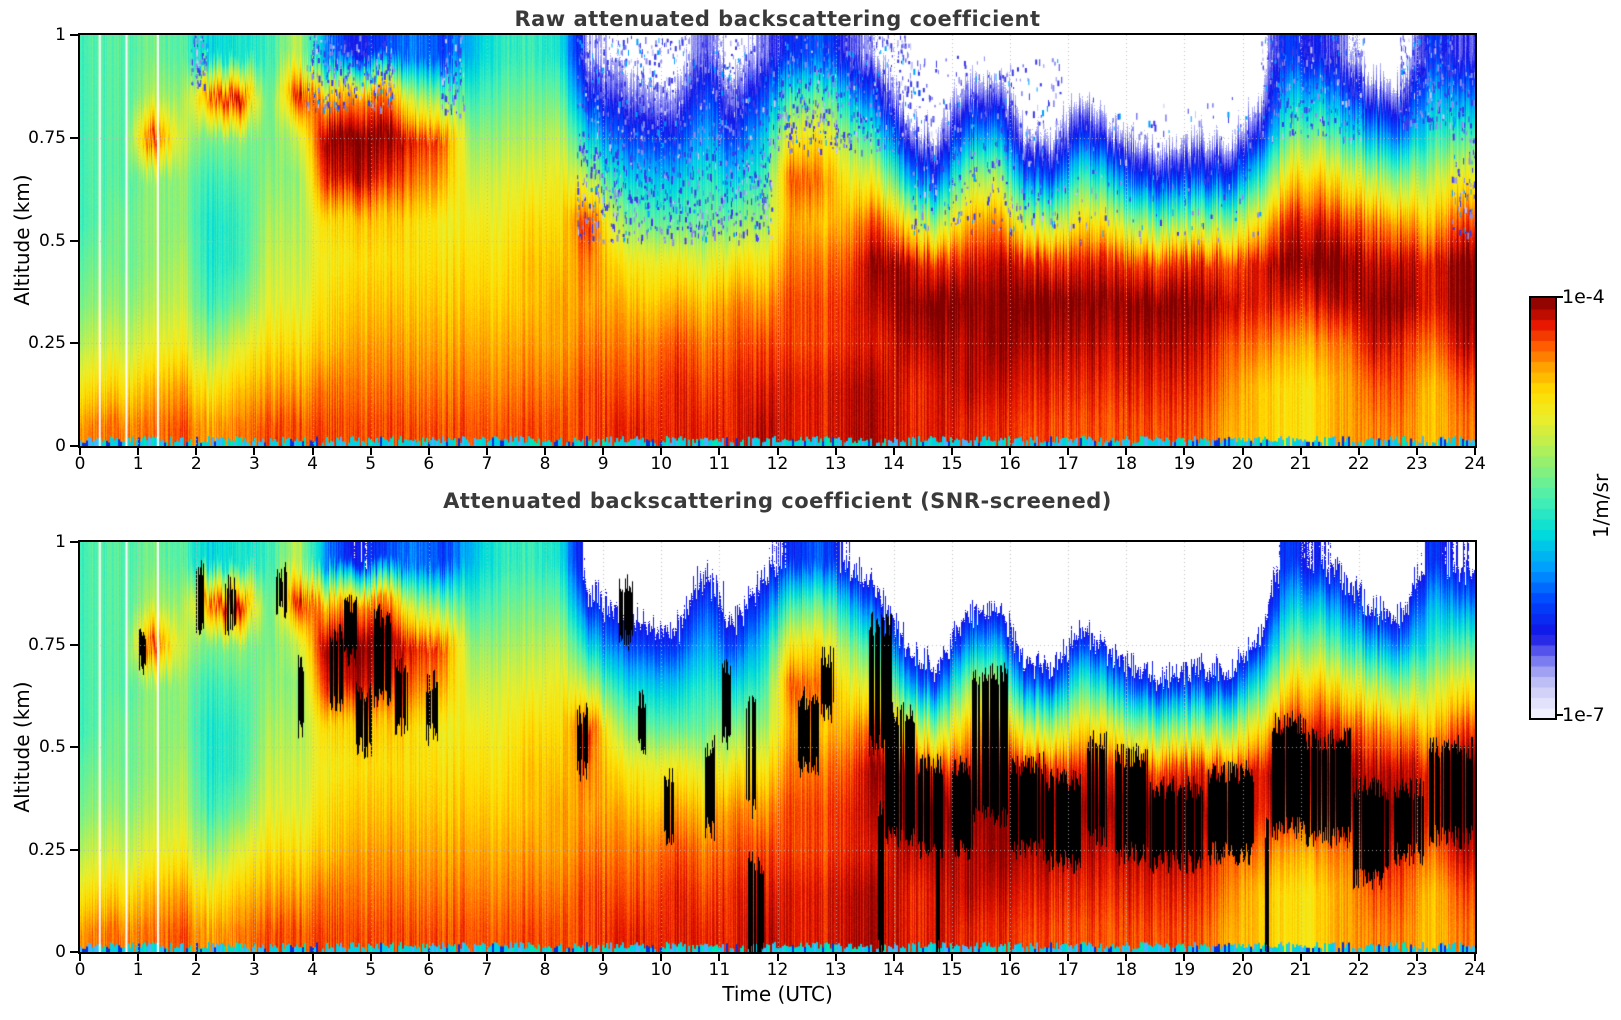 The height and width of the screenshot is (1020, 1621). What do you see at coordinates (893, 464) in the screenshot?
I see `x-tick-label-p1: 14` at bounding box center [893, 464].